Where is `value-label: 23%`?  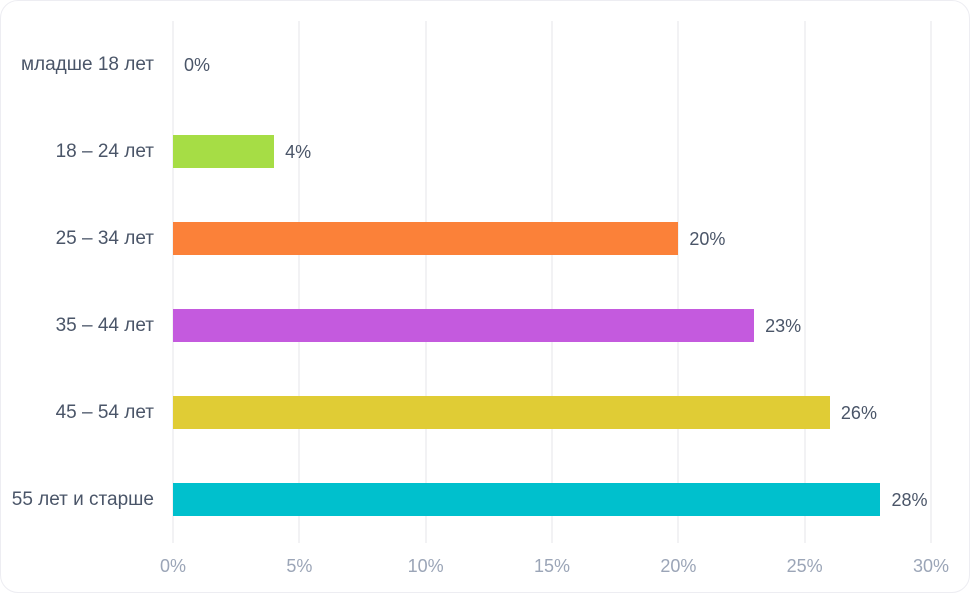
value-label: 23% is located at coordinates (783, 325).